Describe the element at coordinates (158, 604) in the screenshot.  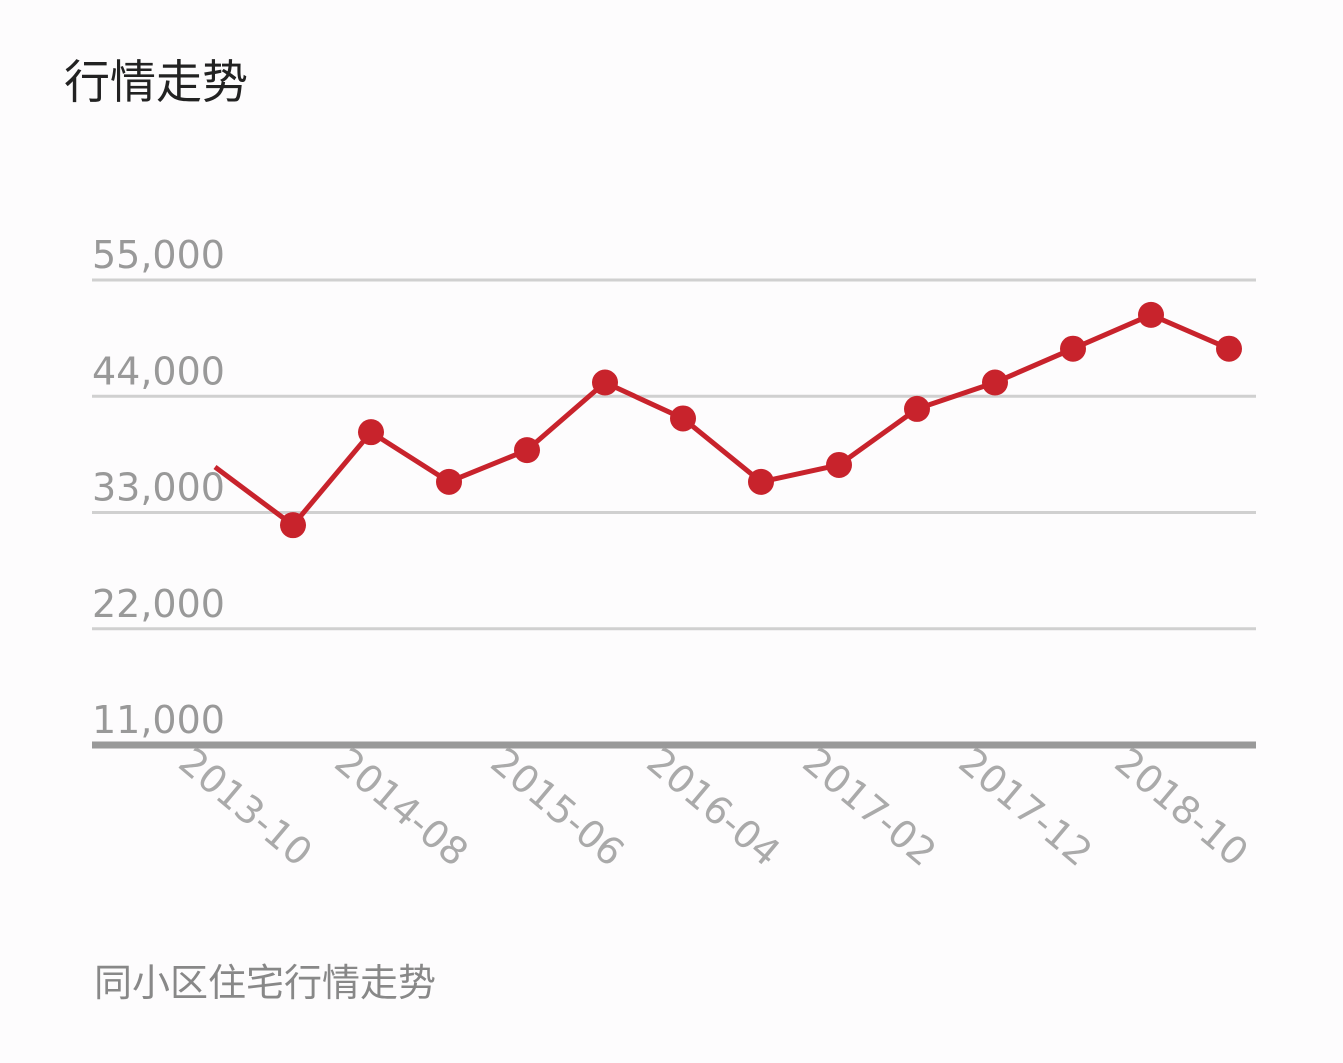
I see `y-tick-label: 22,000` at that location.